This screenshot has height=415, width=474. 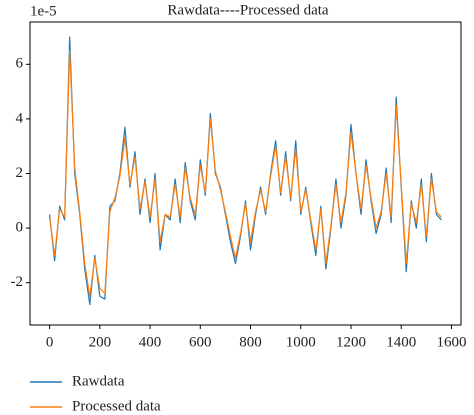 What do you see at coordinates (250, 342) in the screenshot?
I see `x-tick-label: 800` at bounding box center [250, 342].